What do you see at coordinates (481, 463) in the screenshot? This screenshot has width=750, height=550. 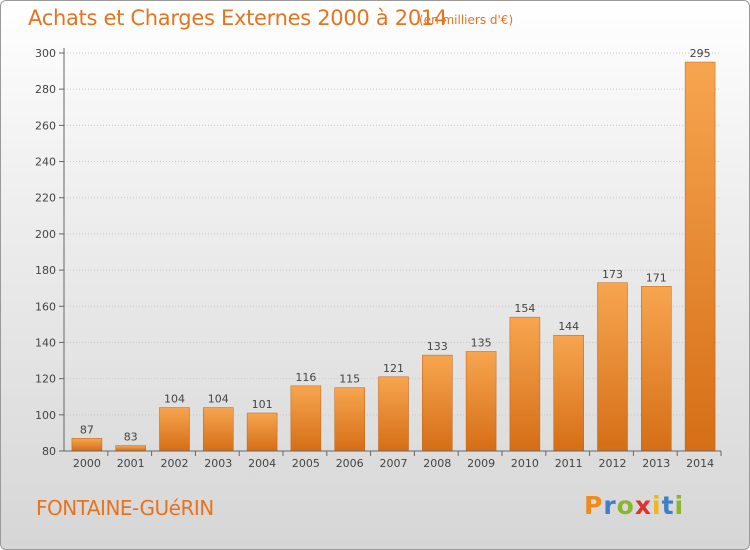 I see `x-tick-label: 2009` at bounding box center [481, 463].